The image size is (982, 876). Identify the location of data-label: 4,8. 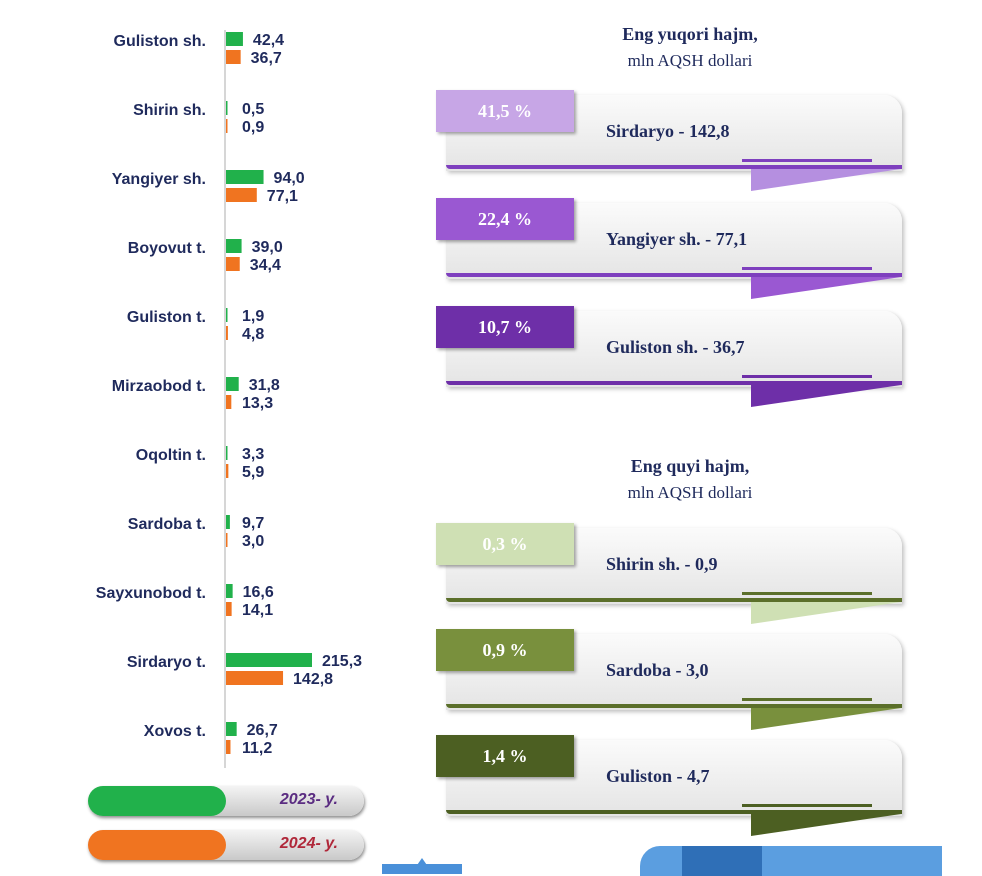
(253, 334).